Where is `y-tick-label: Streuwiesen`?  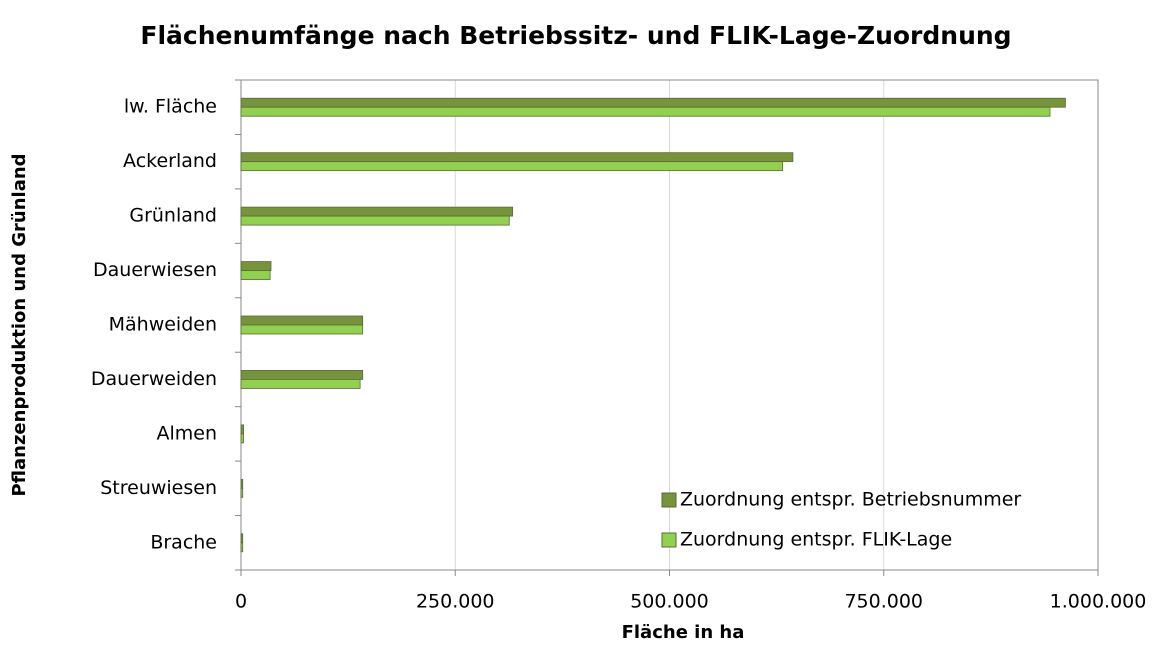
y-tick-label: Streuwiesen is located at coordinates (158, 488).